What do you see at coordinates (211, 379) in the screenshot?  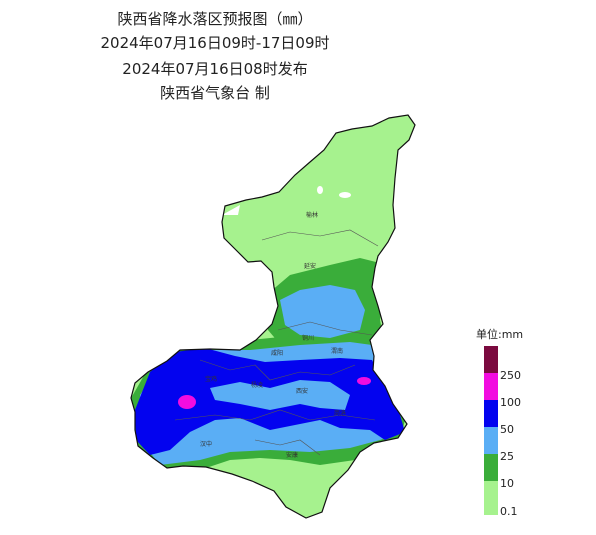 I see `city-label-baoji: 宝鸡` at bounding box center [211, 379].